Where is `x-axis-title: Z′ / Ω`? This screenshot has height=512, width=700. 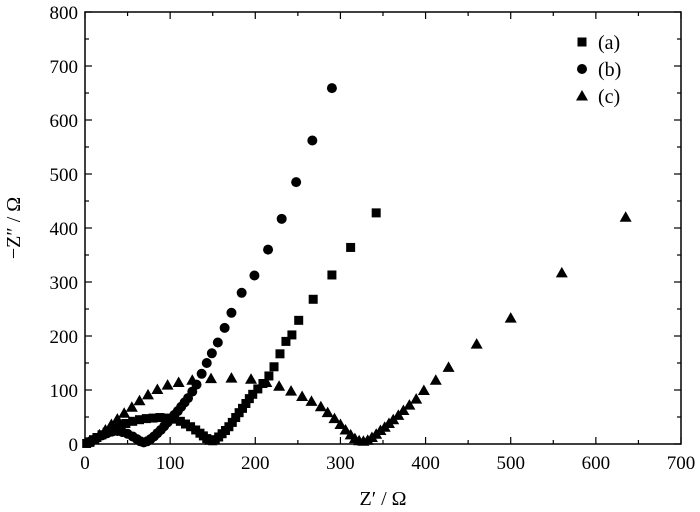
x-axis-title: Z′ / Ω is located at coordinates (382, 499).